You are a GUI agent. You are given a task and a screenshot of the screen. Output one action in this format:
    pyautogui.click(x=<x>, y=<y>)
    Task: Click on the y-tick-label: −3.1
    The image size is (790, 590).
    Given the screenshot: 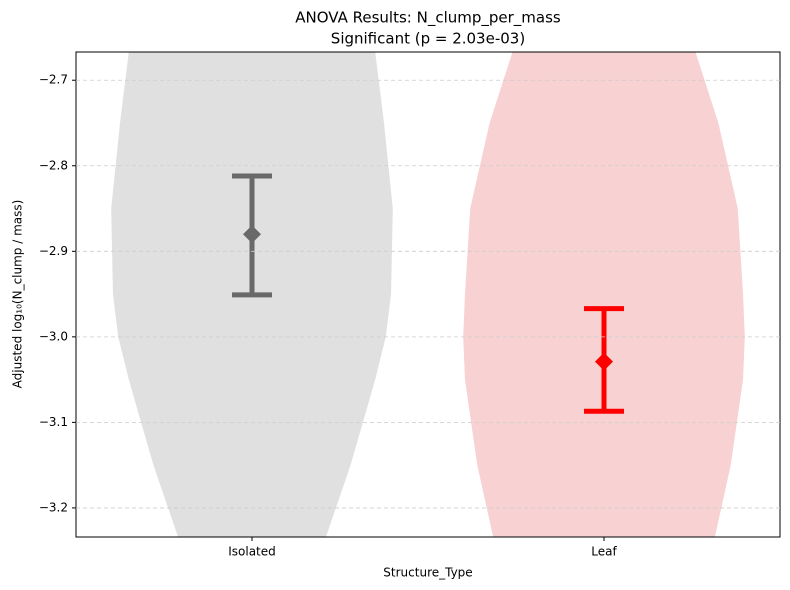 What is the action you would take?
    pyautogui.click(x=53, y=422)
    